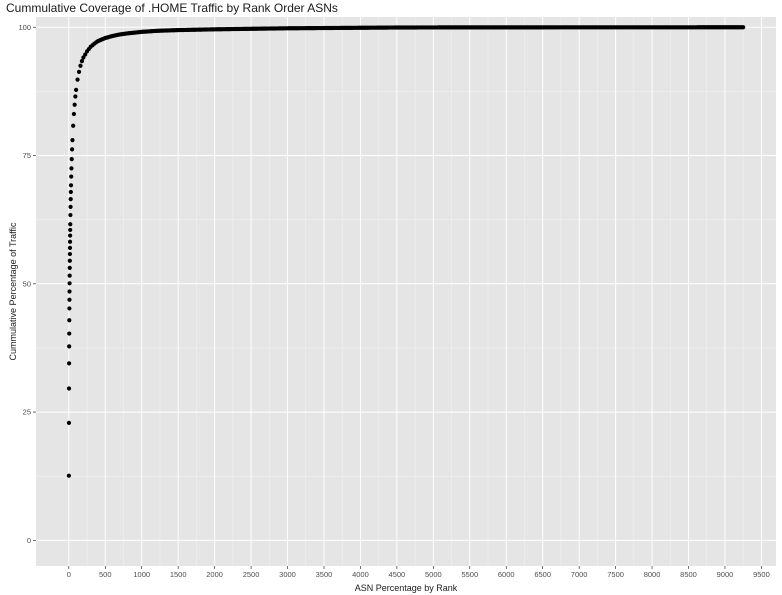 The height and width of the screenshot is (595, 782). What do you see at coordinates (397, 574) in the screenshot?
I see `x-tick-label: 4500` at bounding box center [397, 574].